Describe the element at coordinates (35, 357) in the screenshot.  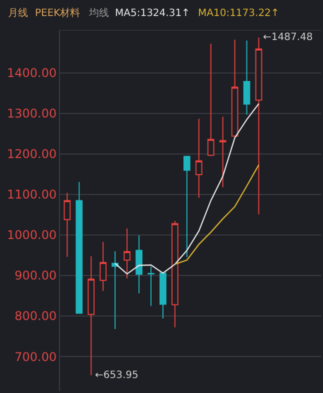
I see `y-tick-label: 700.00` at that location.